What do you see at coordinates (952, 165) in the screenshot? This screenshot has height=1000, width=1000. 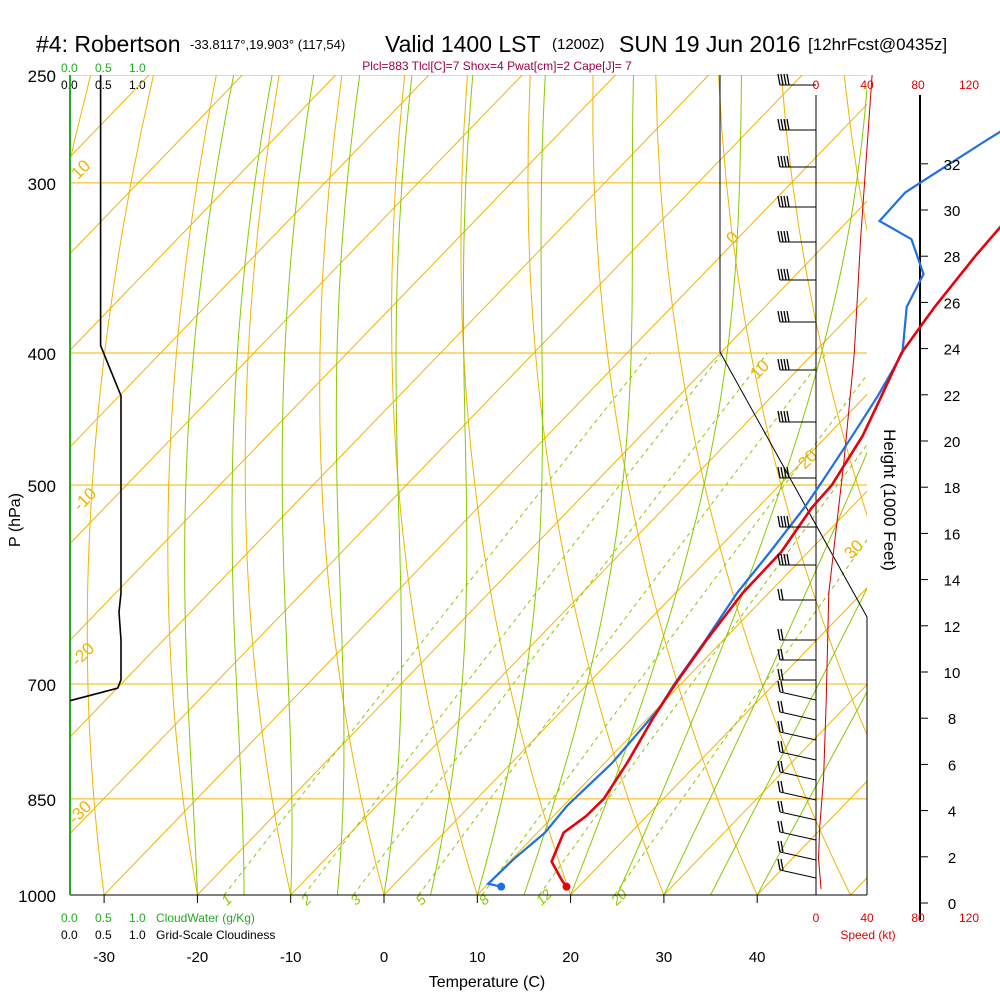 I see `height-tick-label: 32` at bounding box center [952, 165].